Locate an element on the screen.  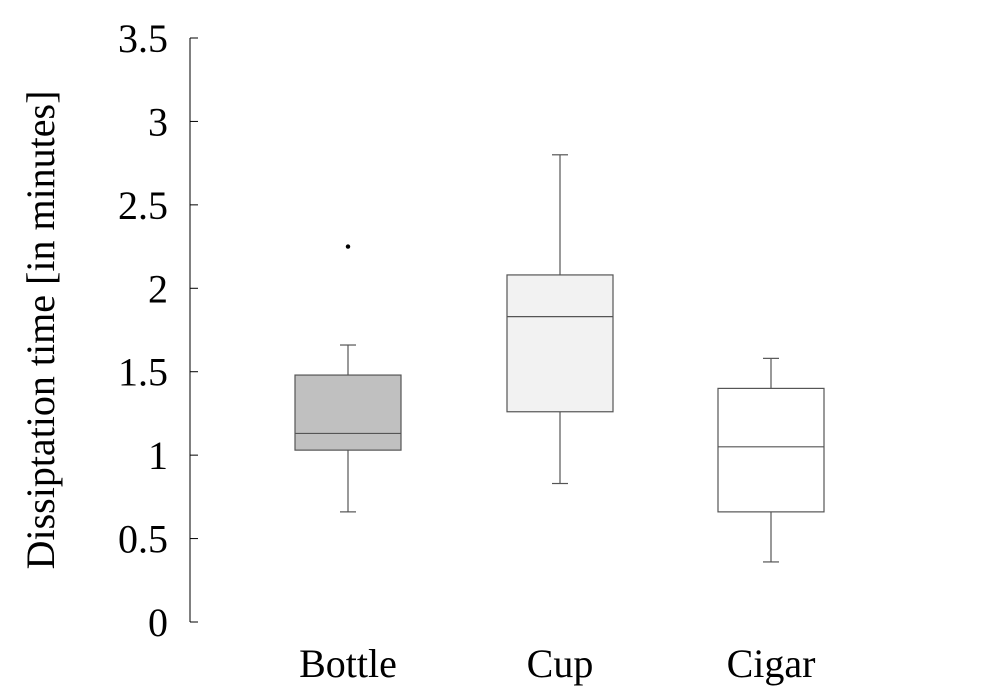
box-cigar is located at coordinates (771, 460).